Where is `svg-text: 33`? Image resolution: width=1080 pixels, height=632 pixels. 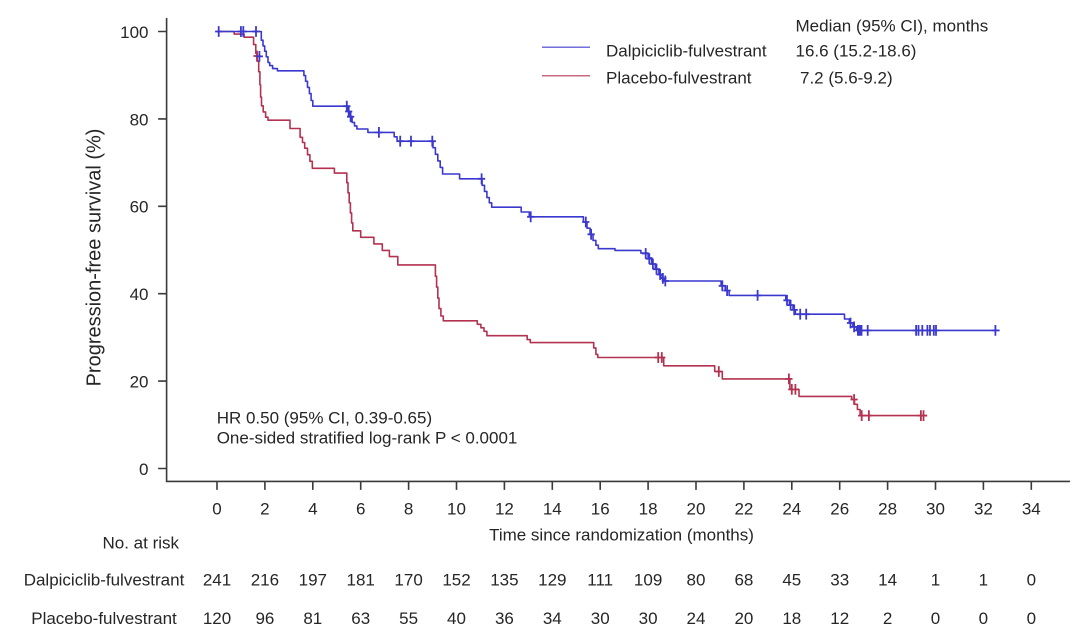
svg-text: 33 is located at coordinates (839, 580).